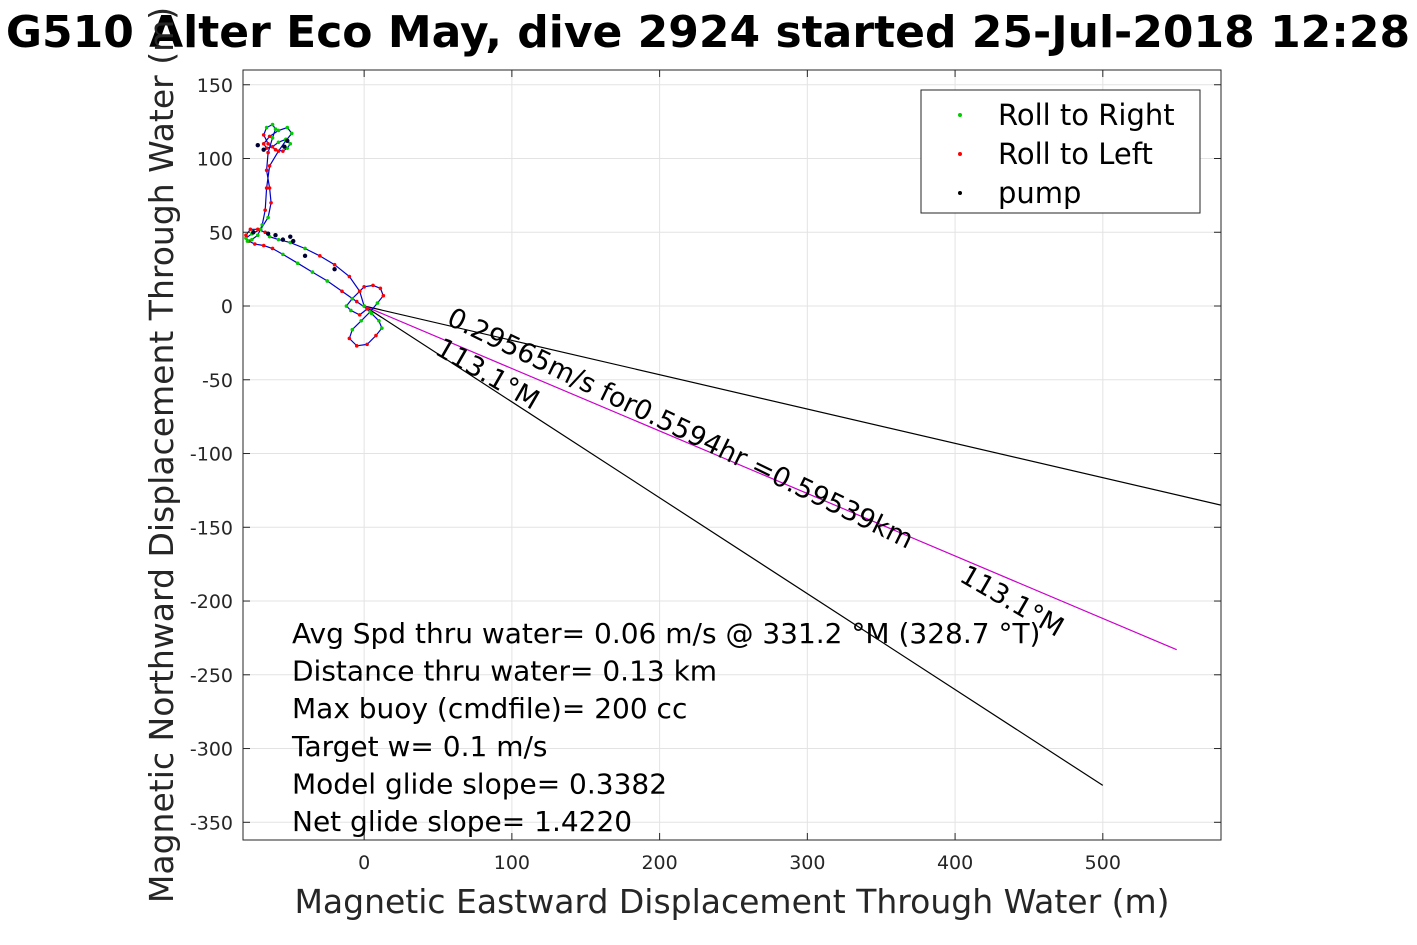  What do you see at coordinates (294, 205) in the screenshot?
I see `pump-layer` at bounding box center [294, 205].